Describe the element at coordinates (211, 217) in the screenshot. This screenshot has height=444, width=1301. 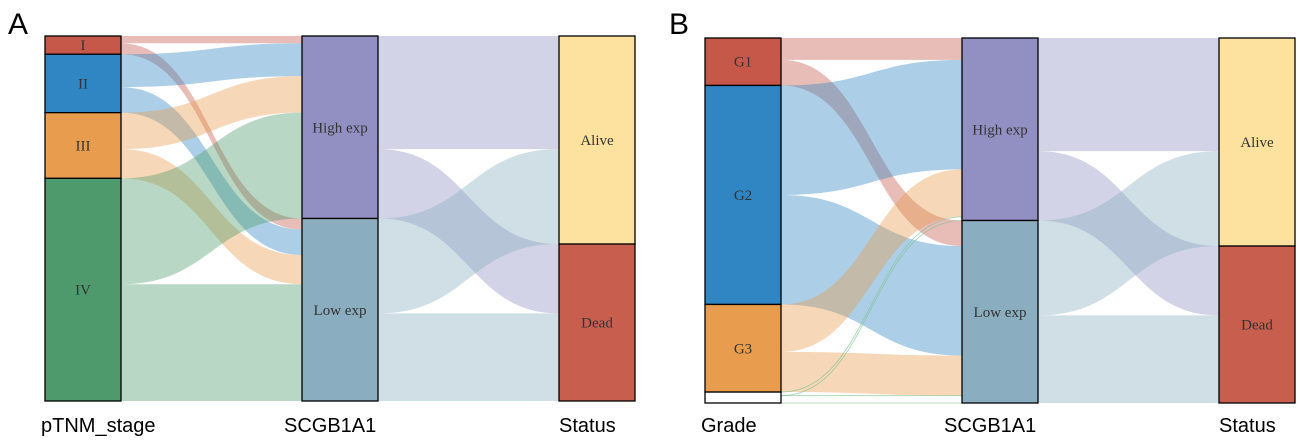
I see `link-iii-to-low` at that location.